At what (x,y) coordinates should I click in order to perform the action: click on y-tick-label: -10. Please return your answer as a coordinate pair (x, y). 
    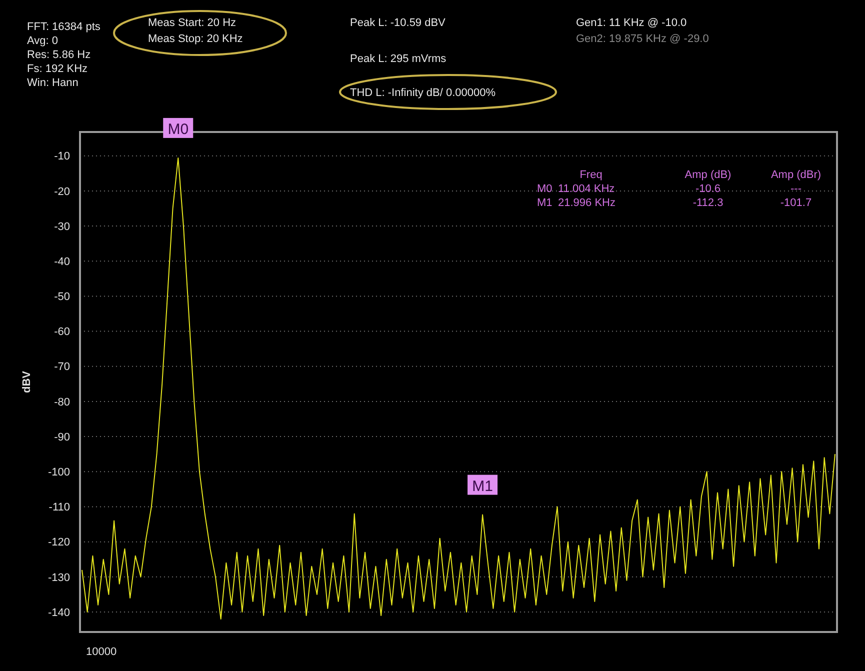
    Looking at the image, I should click on (62, 156).